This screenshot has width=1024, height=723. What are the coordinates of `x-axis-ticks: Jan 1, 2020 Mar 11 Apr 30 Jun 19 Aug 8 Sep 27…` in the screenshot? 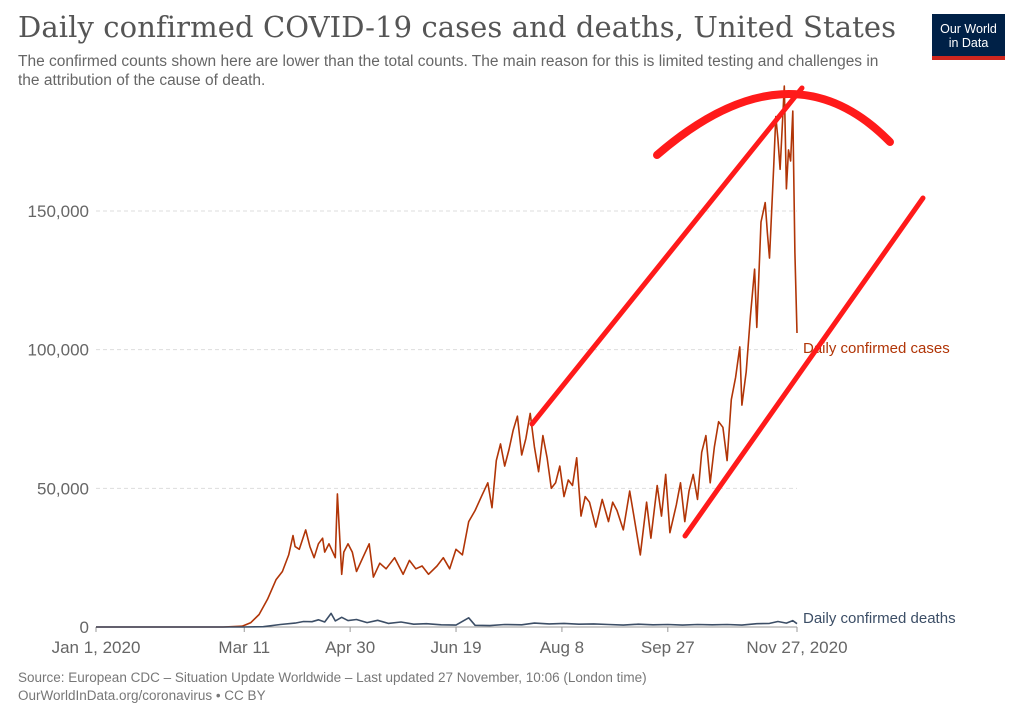 It's located at (450, 642).